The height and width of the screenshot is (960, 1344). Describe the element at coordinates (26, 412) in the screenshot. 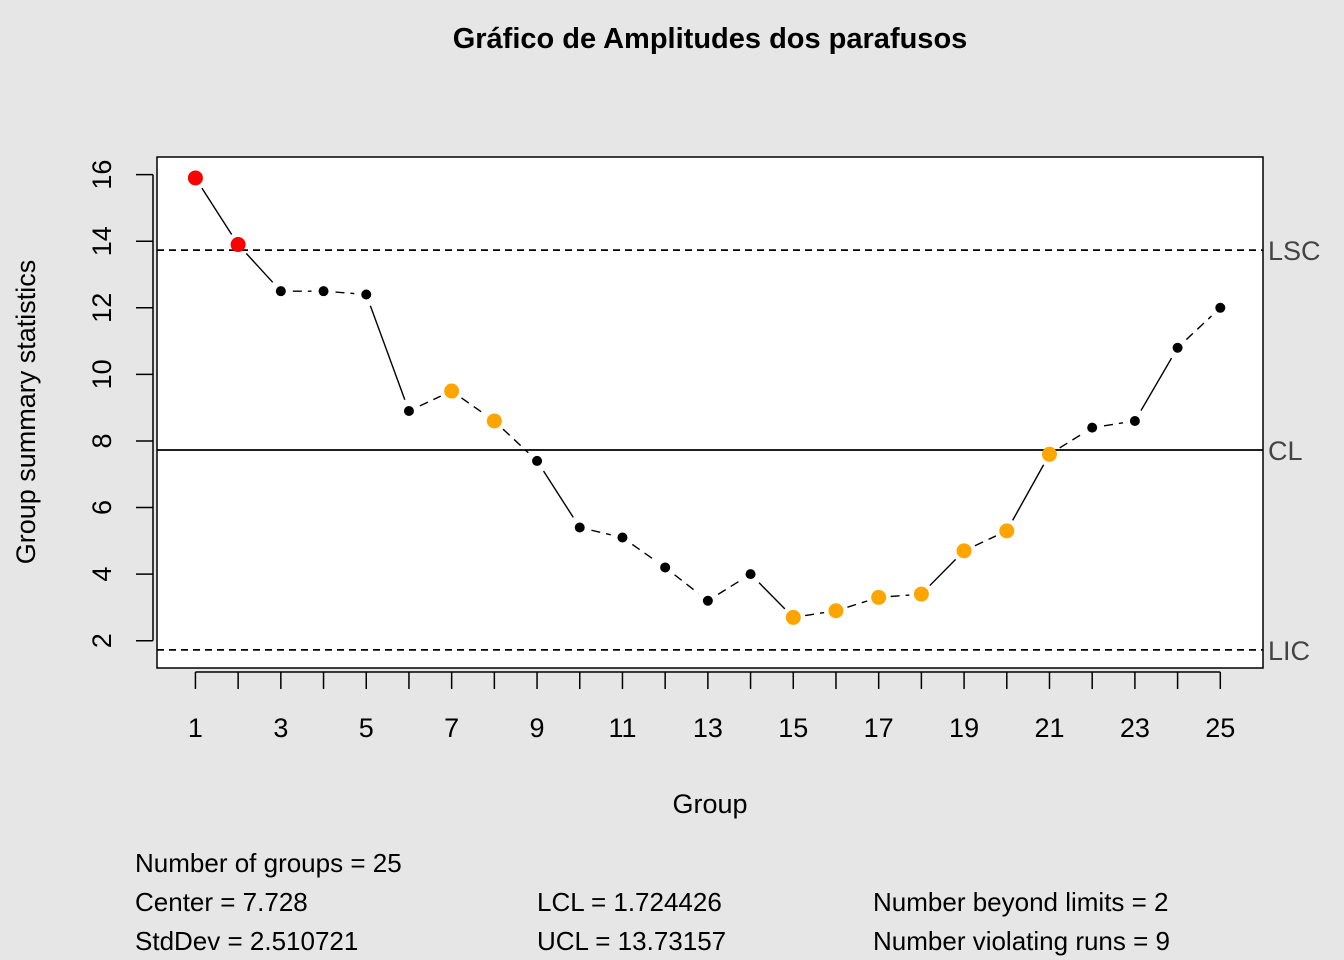

I see `y-axis-label: Group summary statistics` at that location.